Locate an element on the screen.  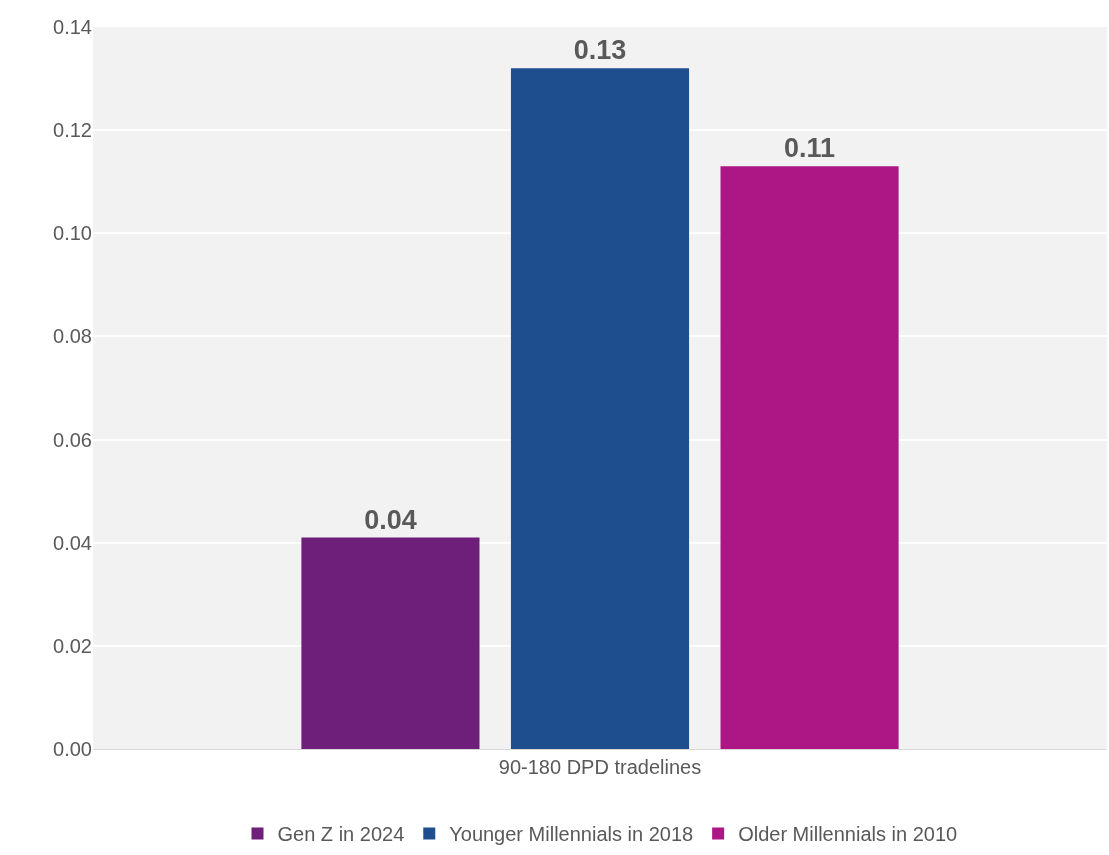
legend-label: Younger Millennials in 2018 is located at coordinates (571, 834).